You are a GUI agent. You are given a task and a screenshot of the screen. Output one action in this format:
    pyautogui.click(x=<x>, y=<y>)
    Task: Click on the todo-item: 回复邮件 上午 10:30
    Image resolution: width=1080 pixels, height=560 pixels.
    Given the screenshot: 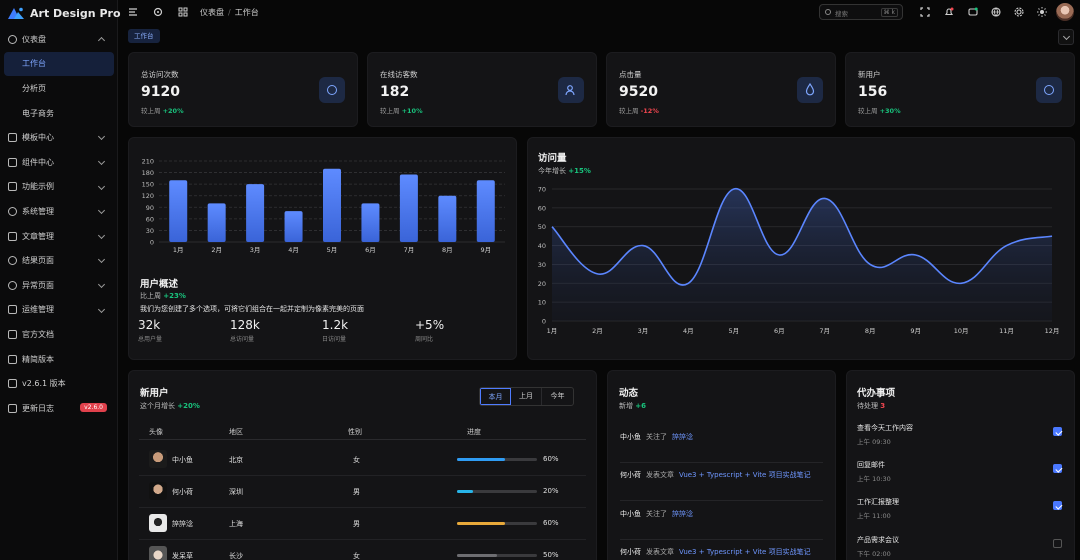 What is the action you would take?
    pyautogui.click(x=960, y=474)
    